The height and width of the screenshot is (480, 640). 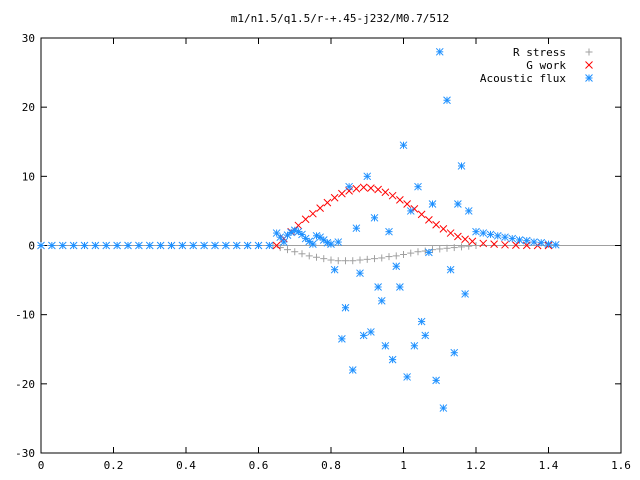 What do you see at coordinates (114, 465) in the screenshot?
I see `x-tick-label: 0.2` at bounding box center [114, 465].